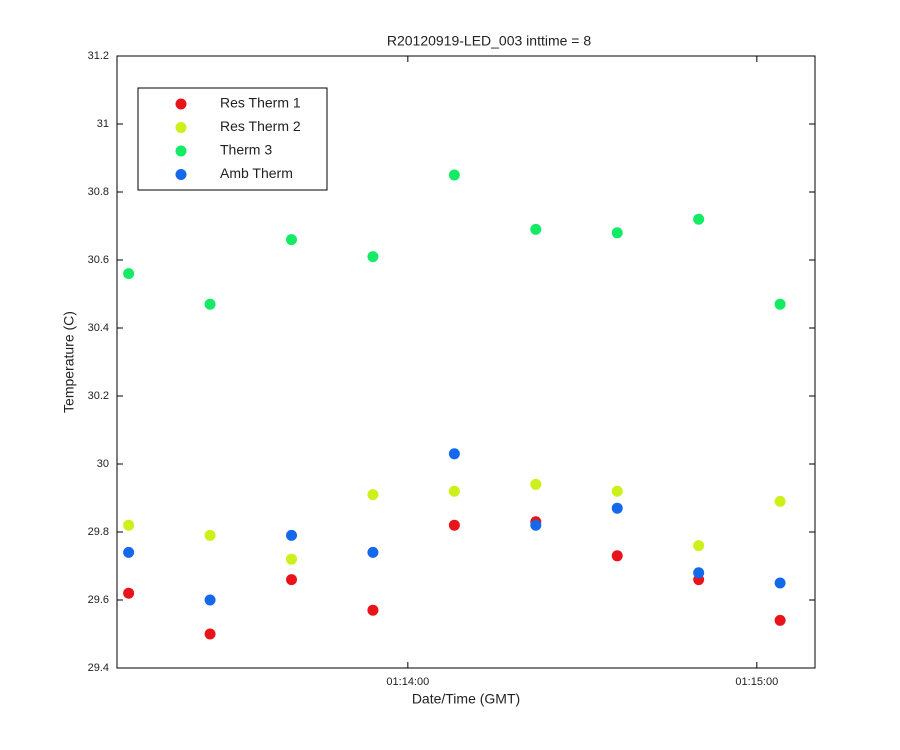 Image resolution: width=900 pixels, height=750 pixels. What do you see at coordinates (489, 41) in the screenshot?
I see `chart-title: R20120919-LED_003 inttime = 8` at bounding box center [489, 41].